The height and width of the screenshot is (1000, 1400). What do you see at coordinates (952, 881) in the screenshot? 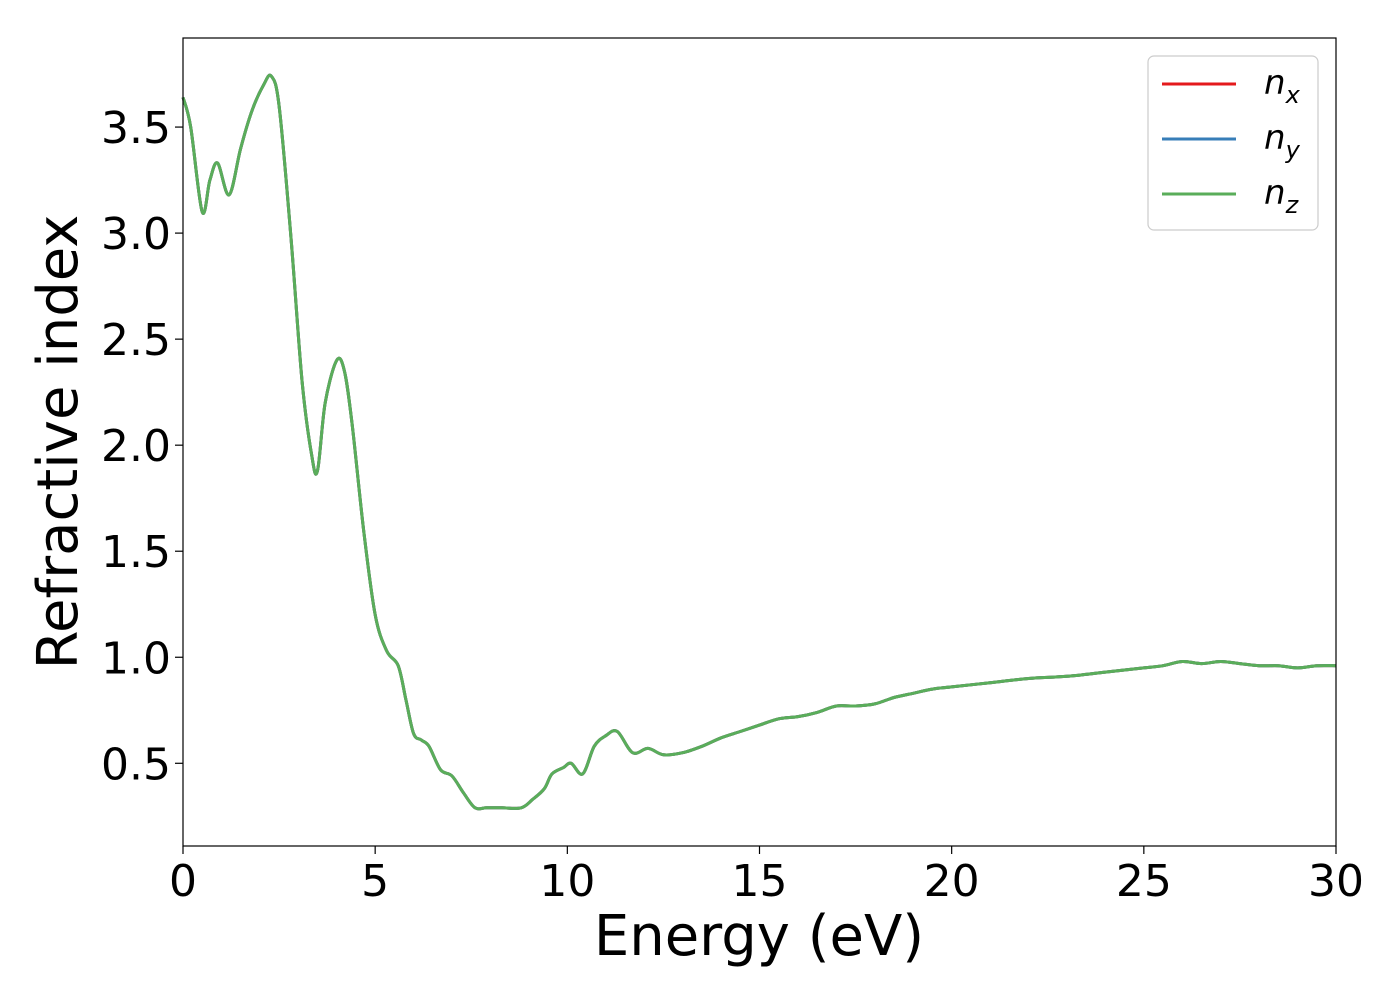
I see `x-tick-label: 20` at bounding box center [952, 881].